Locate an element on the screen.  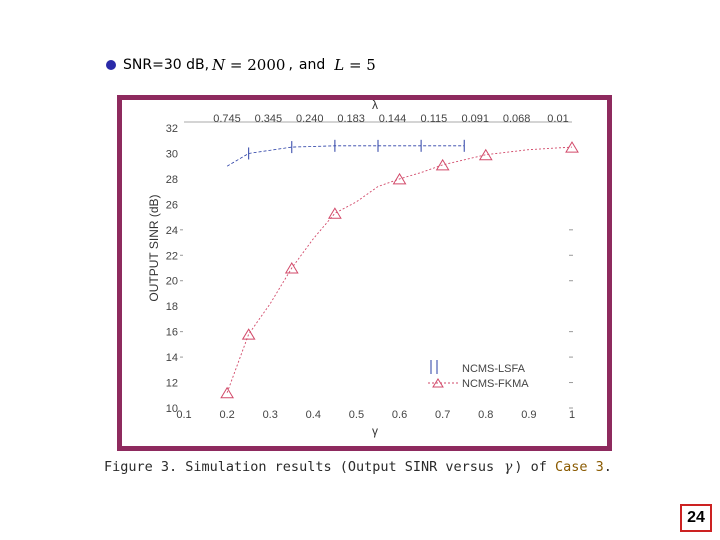
top-tick-label: 0.068 is located at coordinates (517, 119).